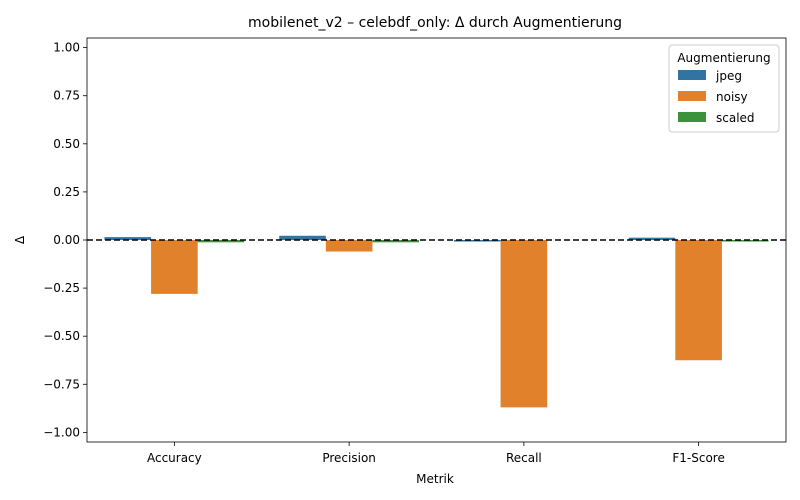 This screenshot has height=500, width=800. Describe the element at coordinates (735, 118) in the screenshot. I see `legend-label-scaled: scaled` at that location.